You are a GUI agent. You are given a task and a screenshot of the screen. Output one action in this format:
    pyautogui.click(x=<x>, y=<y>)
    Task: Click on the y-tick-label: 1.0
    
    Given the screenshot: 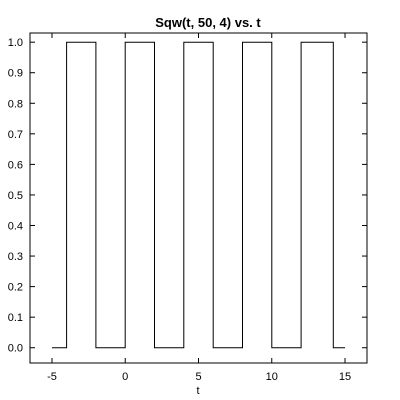 What is the action you would take?
    pyautogui.click(x=15, y=43)
    